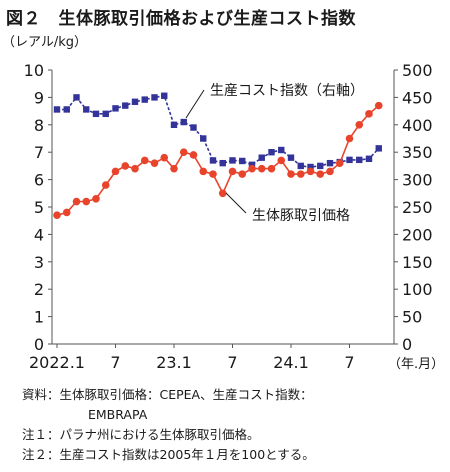 The height and width of the screenshot is (472, 450). What do you see at coordinates (39, 97) in the screenshot?
I see `y-left-tick-label: 9` at bounding box center [39, 97].